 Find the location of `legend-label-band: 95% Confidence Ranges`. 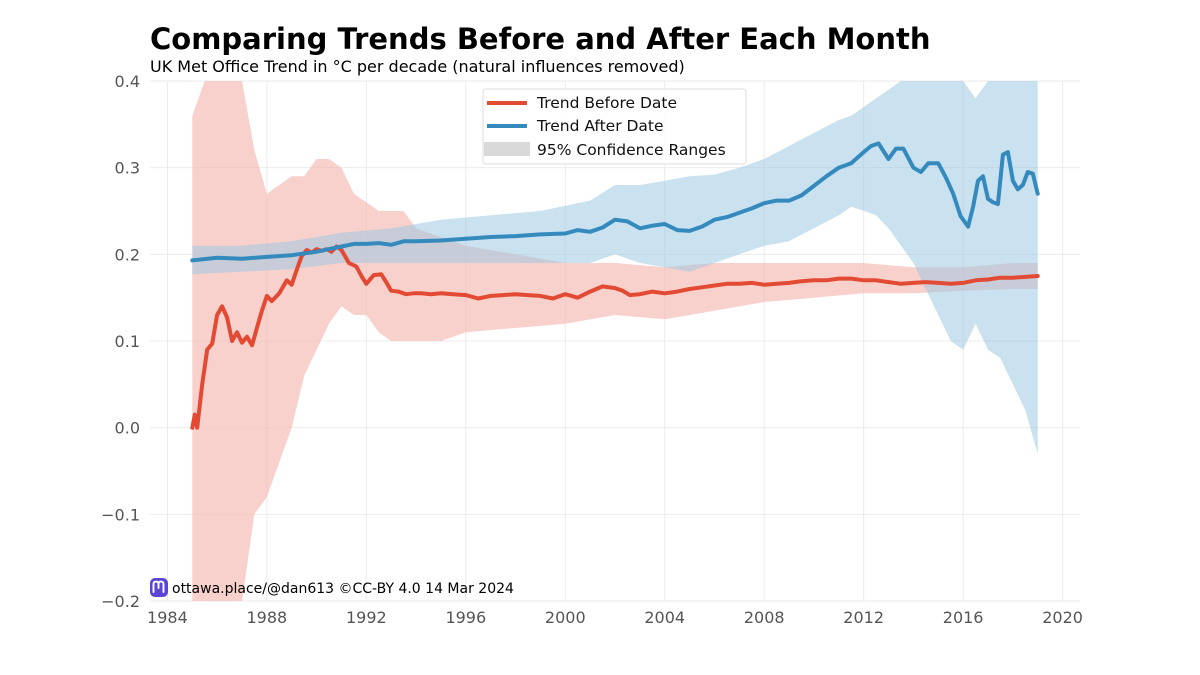

legend-label-band: 95% Confidence Ranges is located at coordinates (631, 150).